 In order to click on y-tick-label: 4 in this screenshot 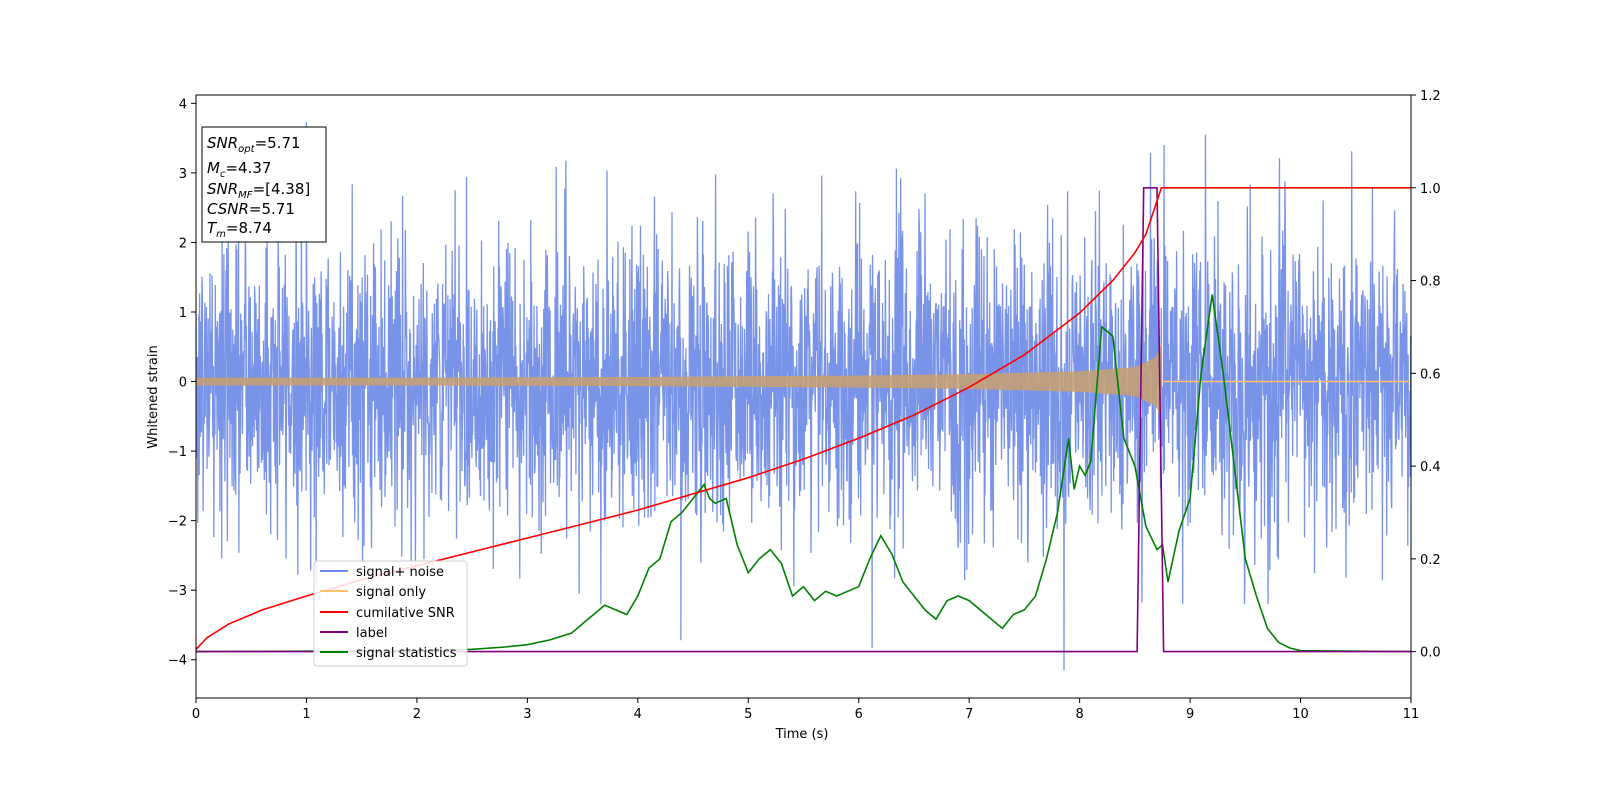, I will do `click(183, 104)`.